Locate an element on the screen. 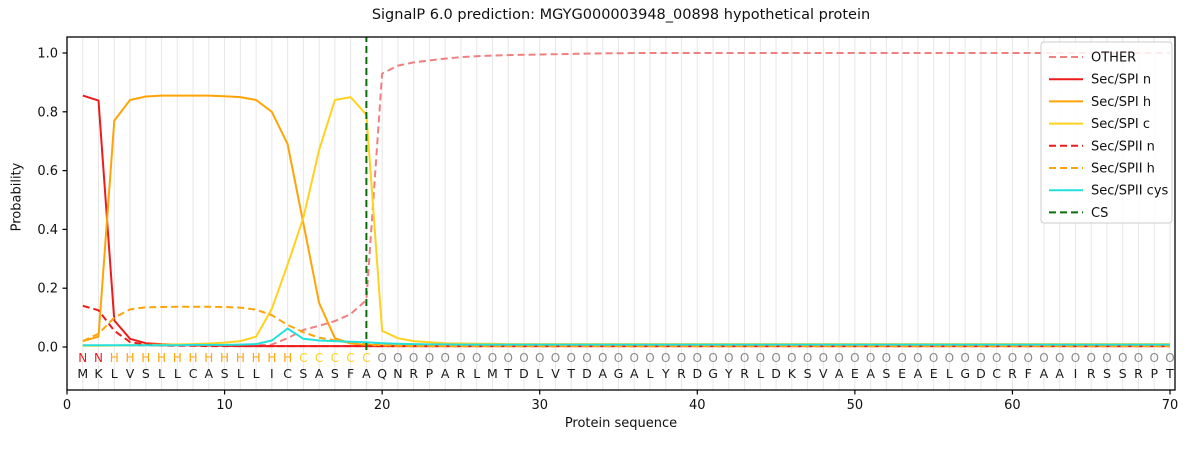 The width and height of the screenshot is (1200, 450). x-tick-label: 30 is located at coordinates (539, 405).